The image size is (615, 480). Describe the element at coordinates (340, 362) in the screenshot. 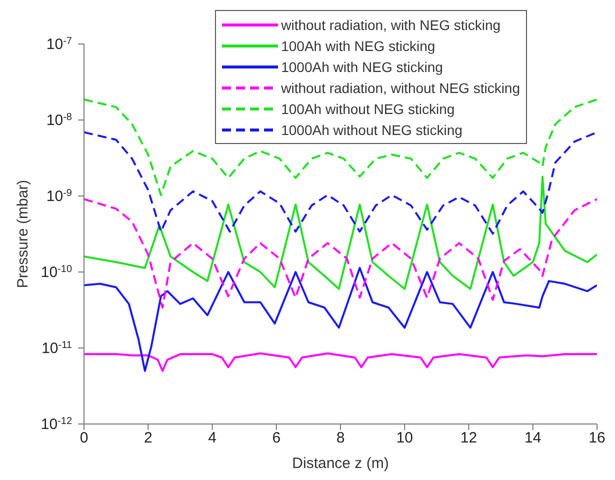

I see `line-series` at that location.